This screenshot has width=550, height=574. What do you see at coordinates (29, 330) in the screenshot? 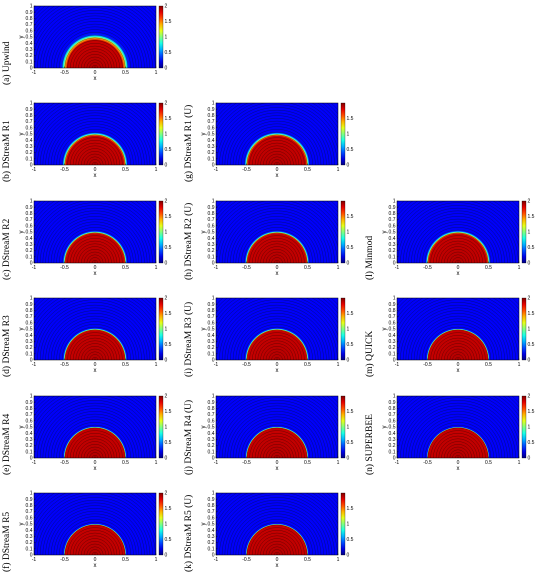
I see `y-tick-label: 0.5` at bounding box center [29, 330].